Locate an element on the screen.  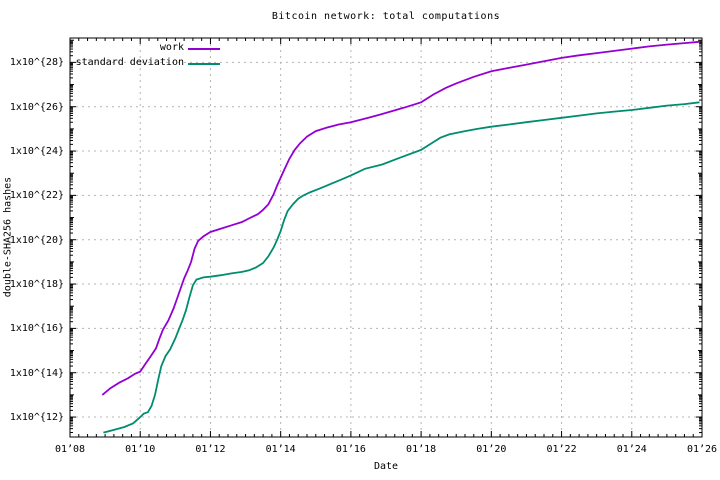
chart-title: Bitcoin network: total computations is located at coordinates (386, 16).